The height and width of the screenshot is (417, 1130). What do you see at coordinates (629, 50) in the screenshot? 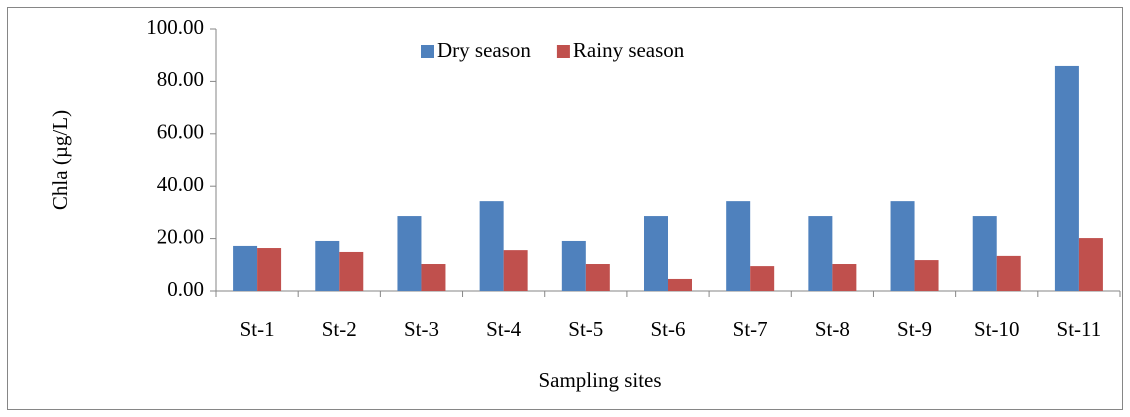
I see `legend-label: Rainy season` at bounding box center [629, 50].